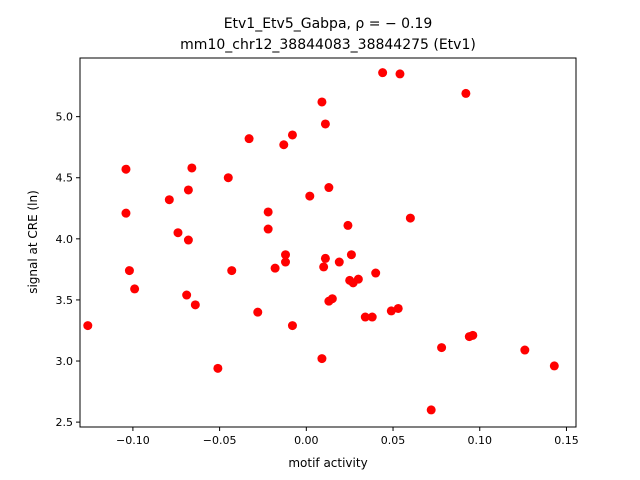  I want to click on x-tick-label: −0.10, so click(133, 440).